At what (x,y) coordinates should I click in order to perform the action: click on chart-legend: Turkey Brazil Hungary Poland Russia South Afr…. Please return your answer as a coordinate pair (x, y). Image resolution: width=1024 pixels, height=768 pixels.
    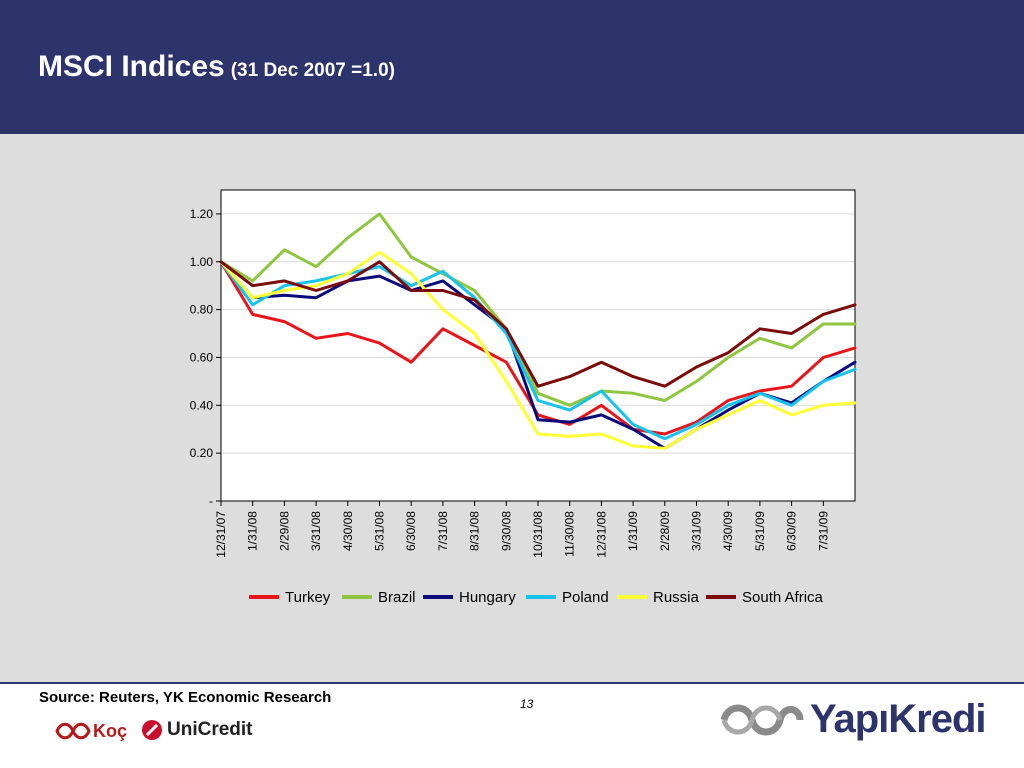
    Looking at the image, I should click on (536, 597).